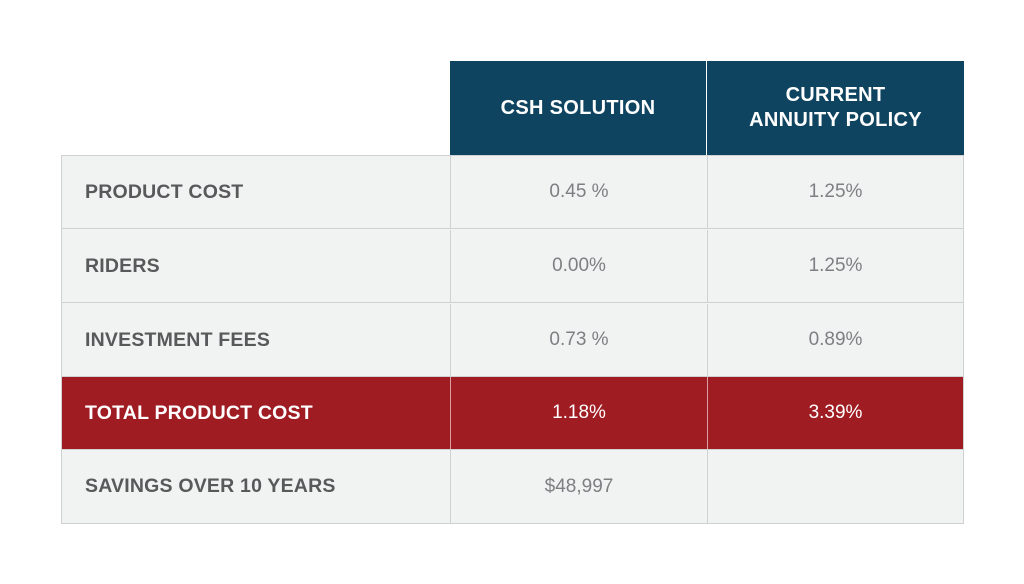 The image size is (1024, 584). What do you see at coordinates (199, 412) in the screenshot?
I see `row-label: TOTAL PRODUCT COST` at bounding box center [199, 412].